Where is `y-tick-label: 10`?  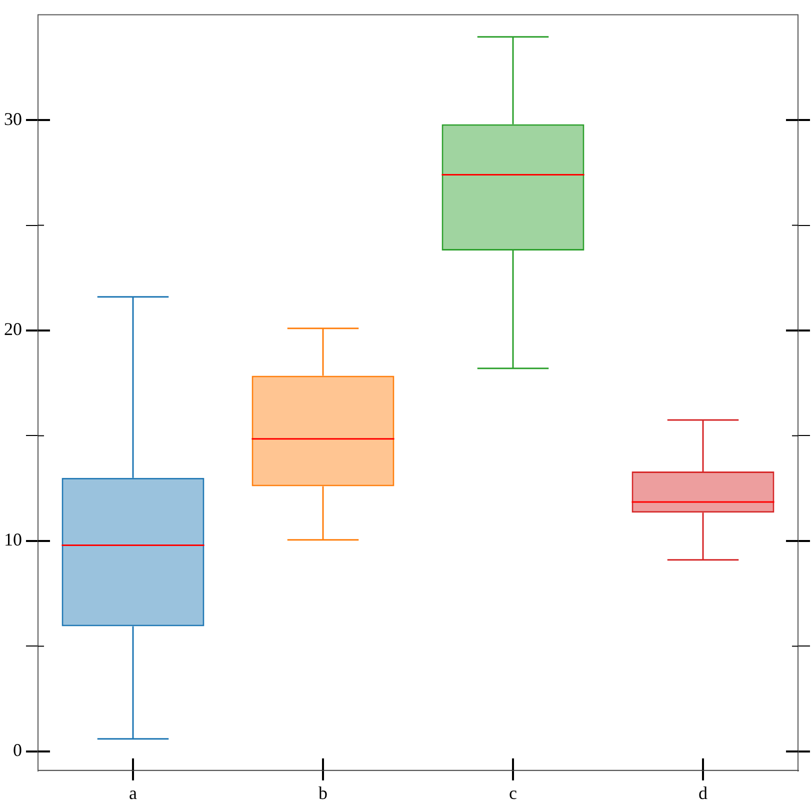 y-tick-label: 10 is located at coordinates (13, 540).